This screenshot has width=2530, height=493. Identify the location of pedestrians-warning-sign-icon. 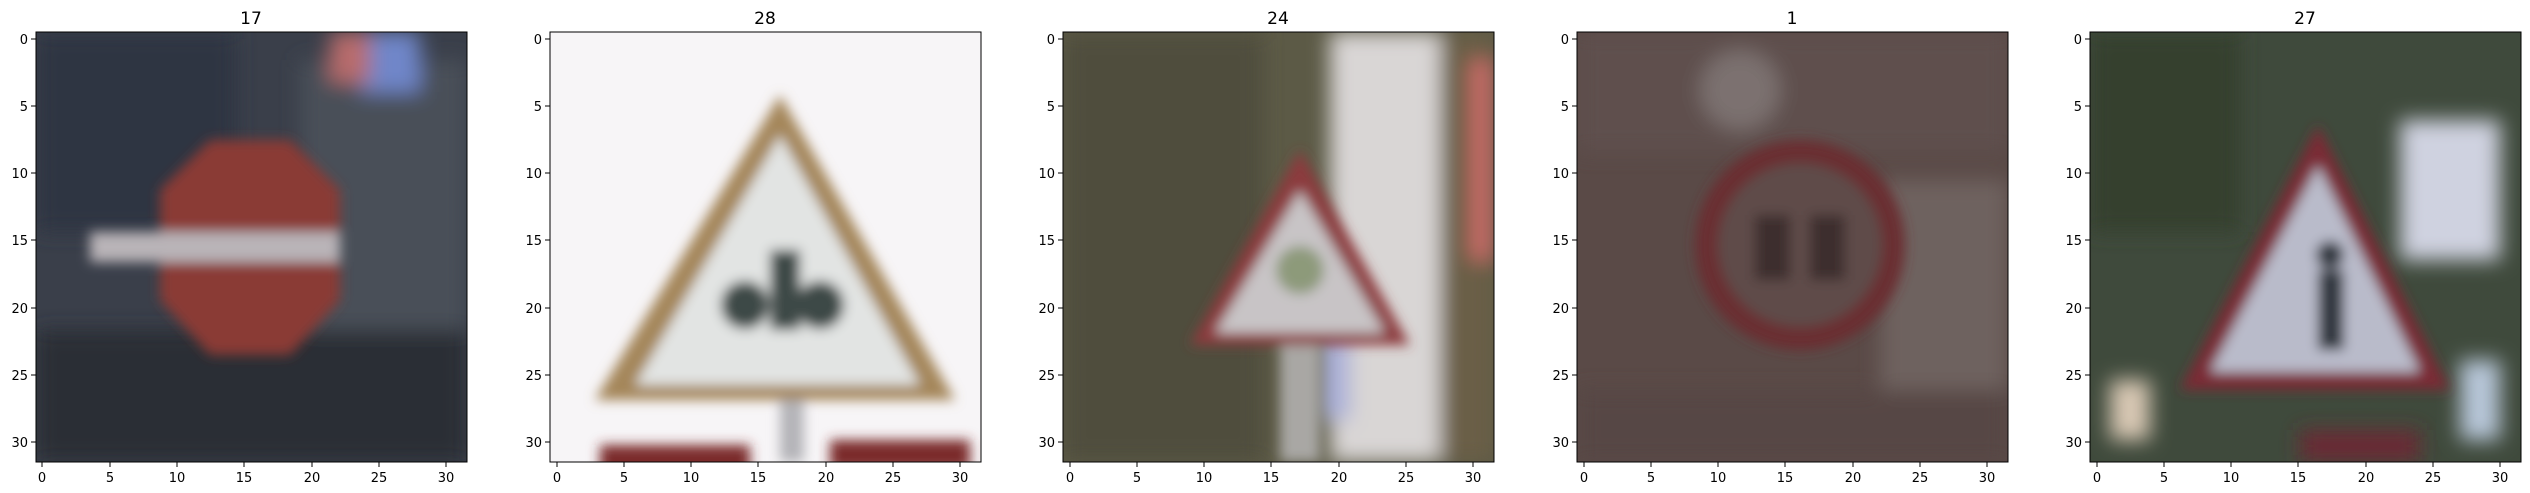
(2305, 247).